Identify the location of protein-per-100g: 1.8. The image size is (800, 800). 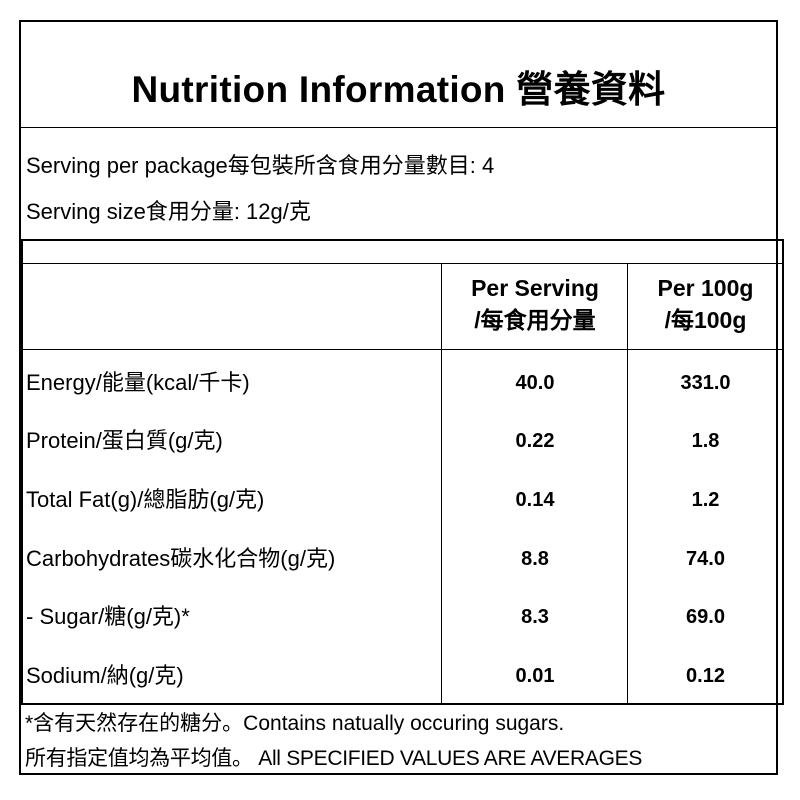
(705, 441).